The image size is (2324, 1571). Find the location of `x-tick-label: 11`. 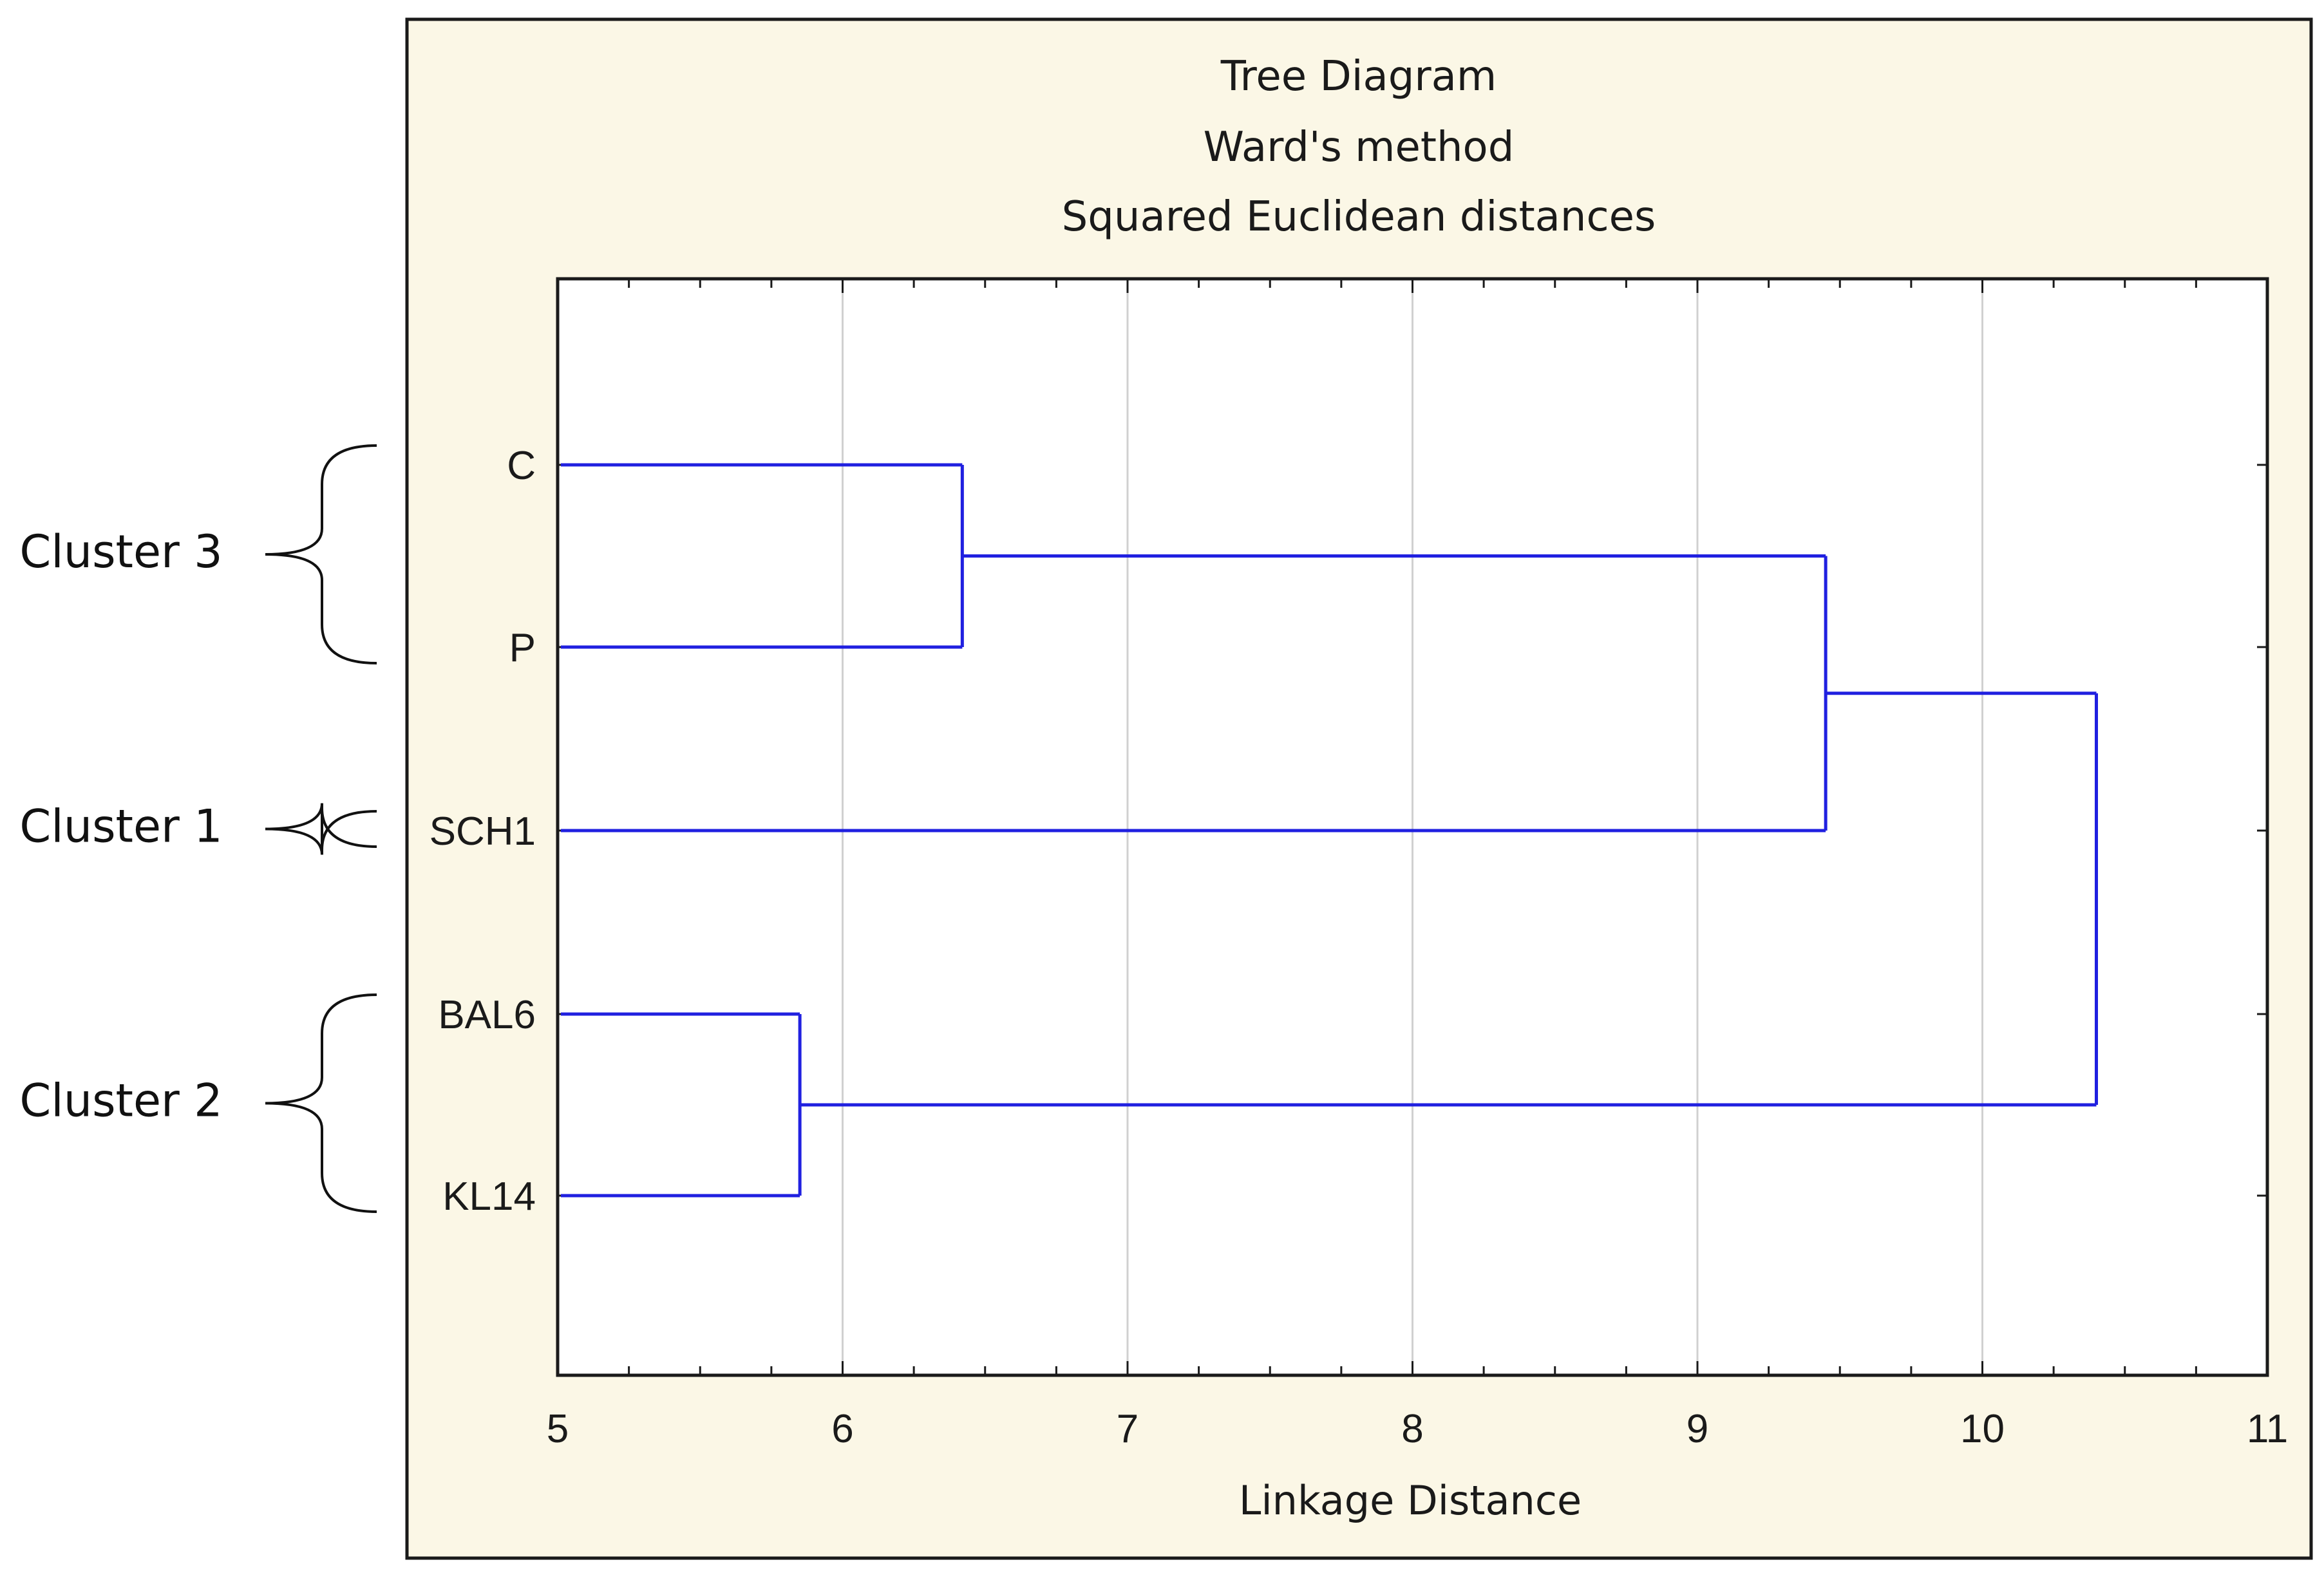

x-tick-label: 11 is located at coordinates (2267, 1429).